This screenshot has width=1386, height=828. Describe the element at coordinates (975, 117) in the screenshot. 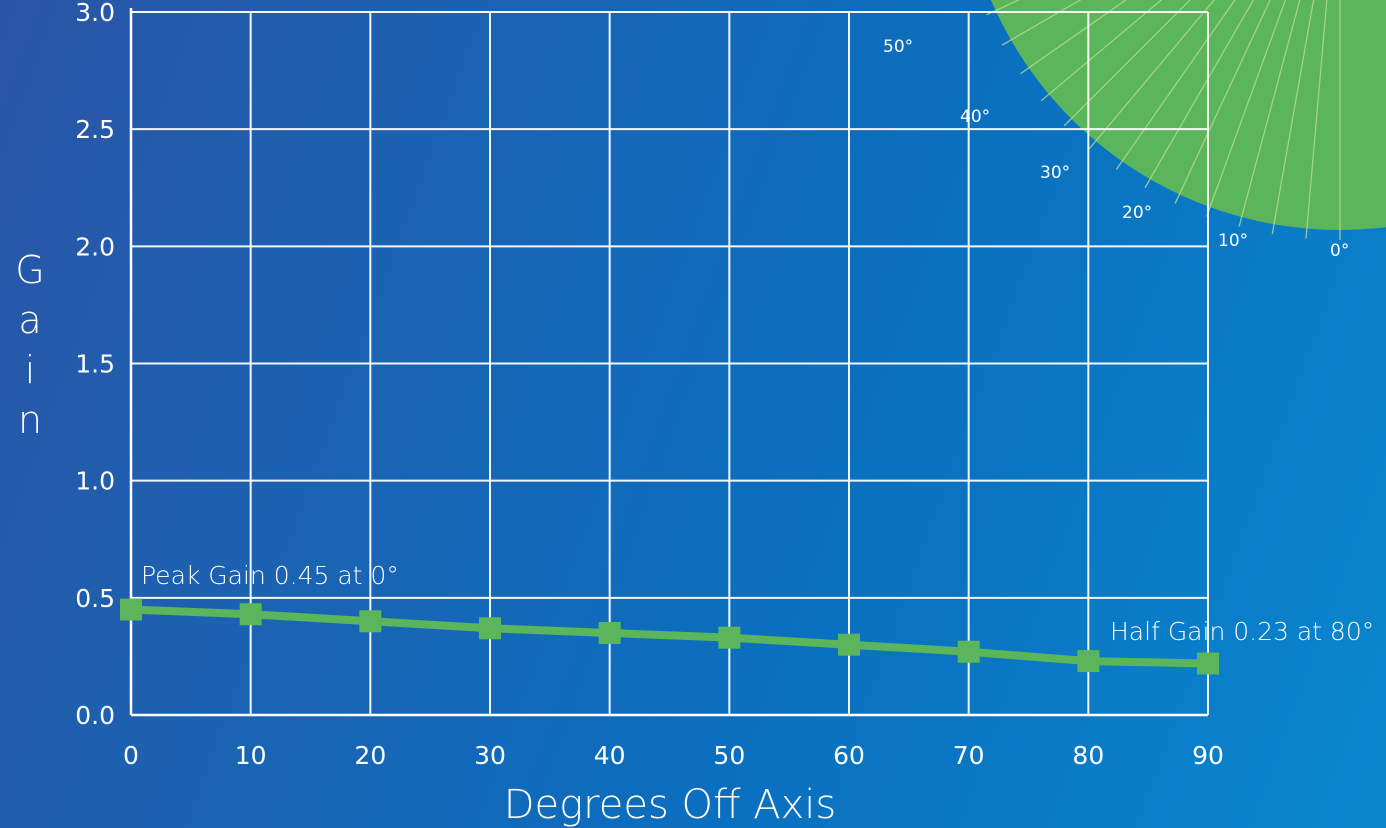

I see `inset-angle-label: 40°` at that location.